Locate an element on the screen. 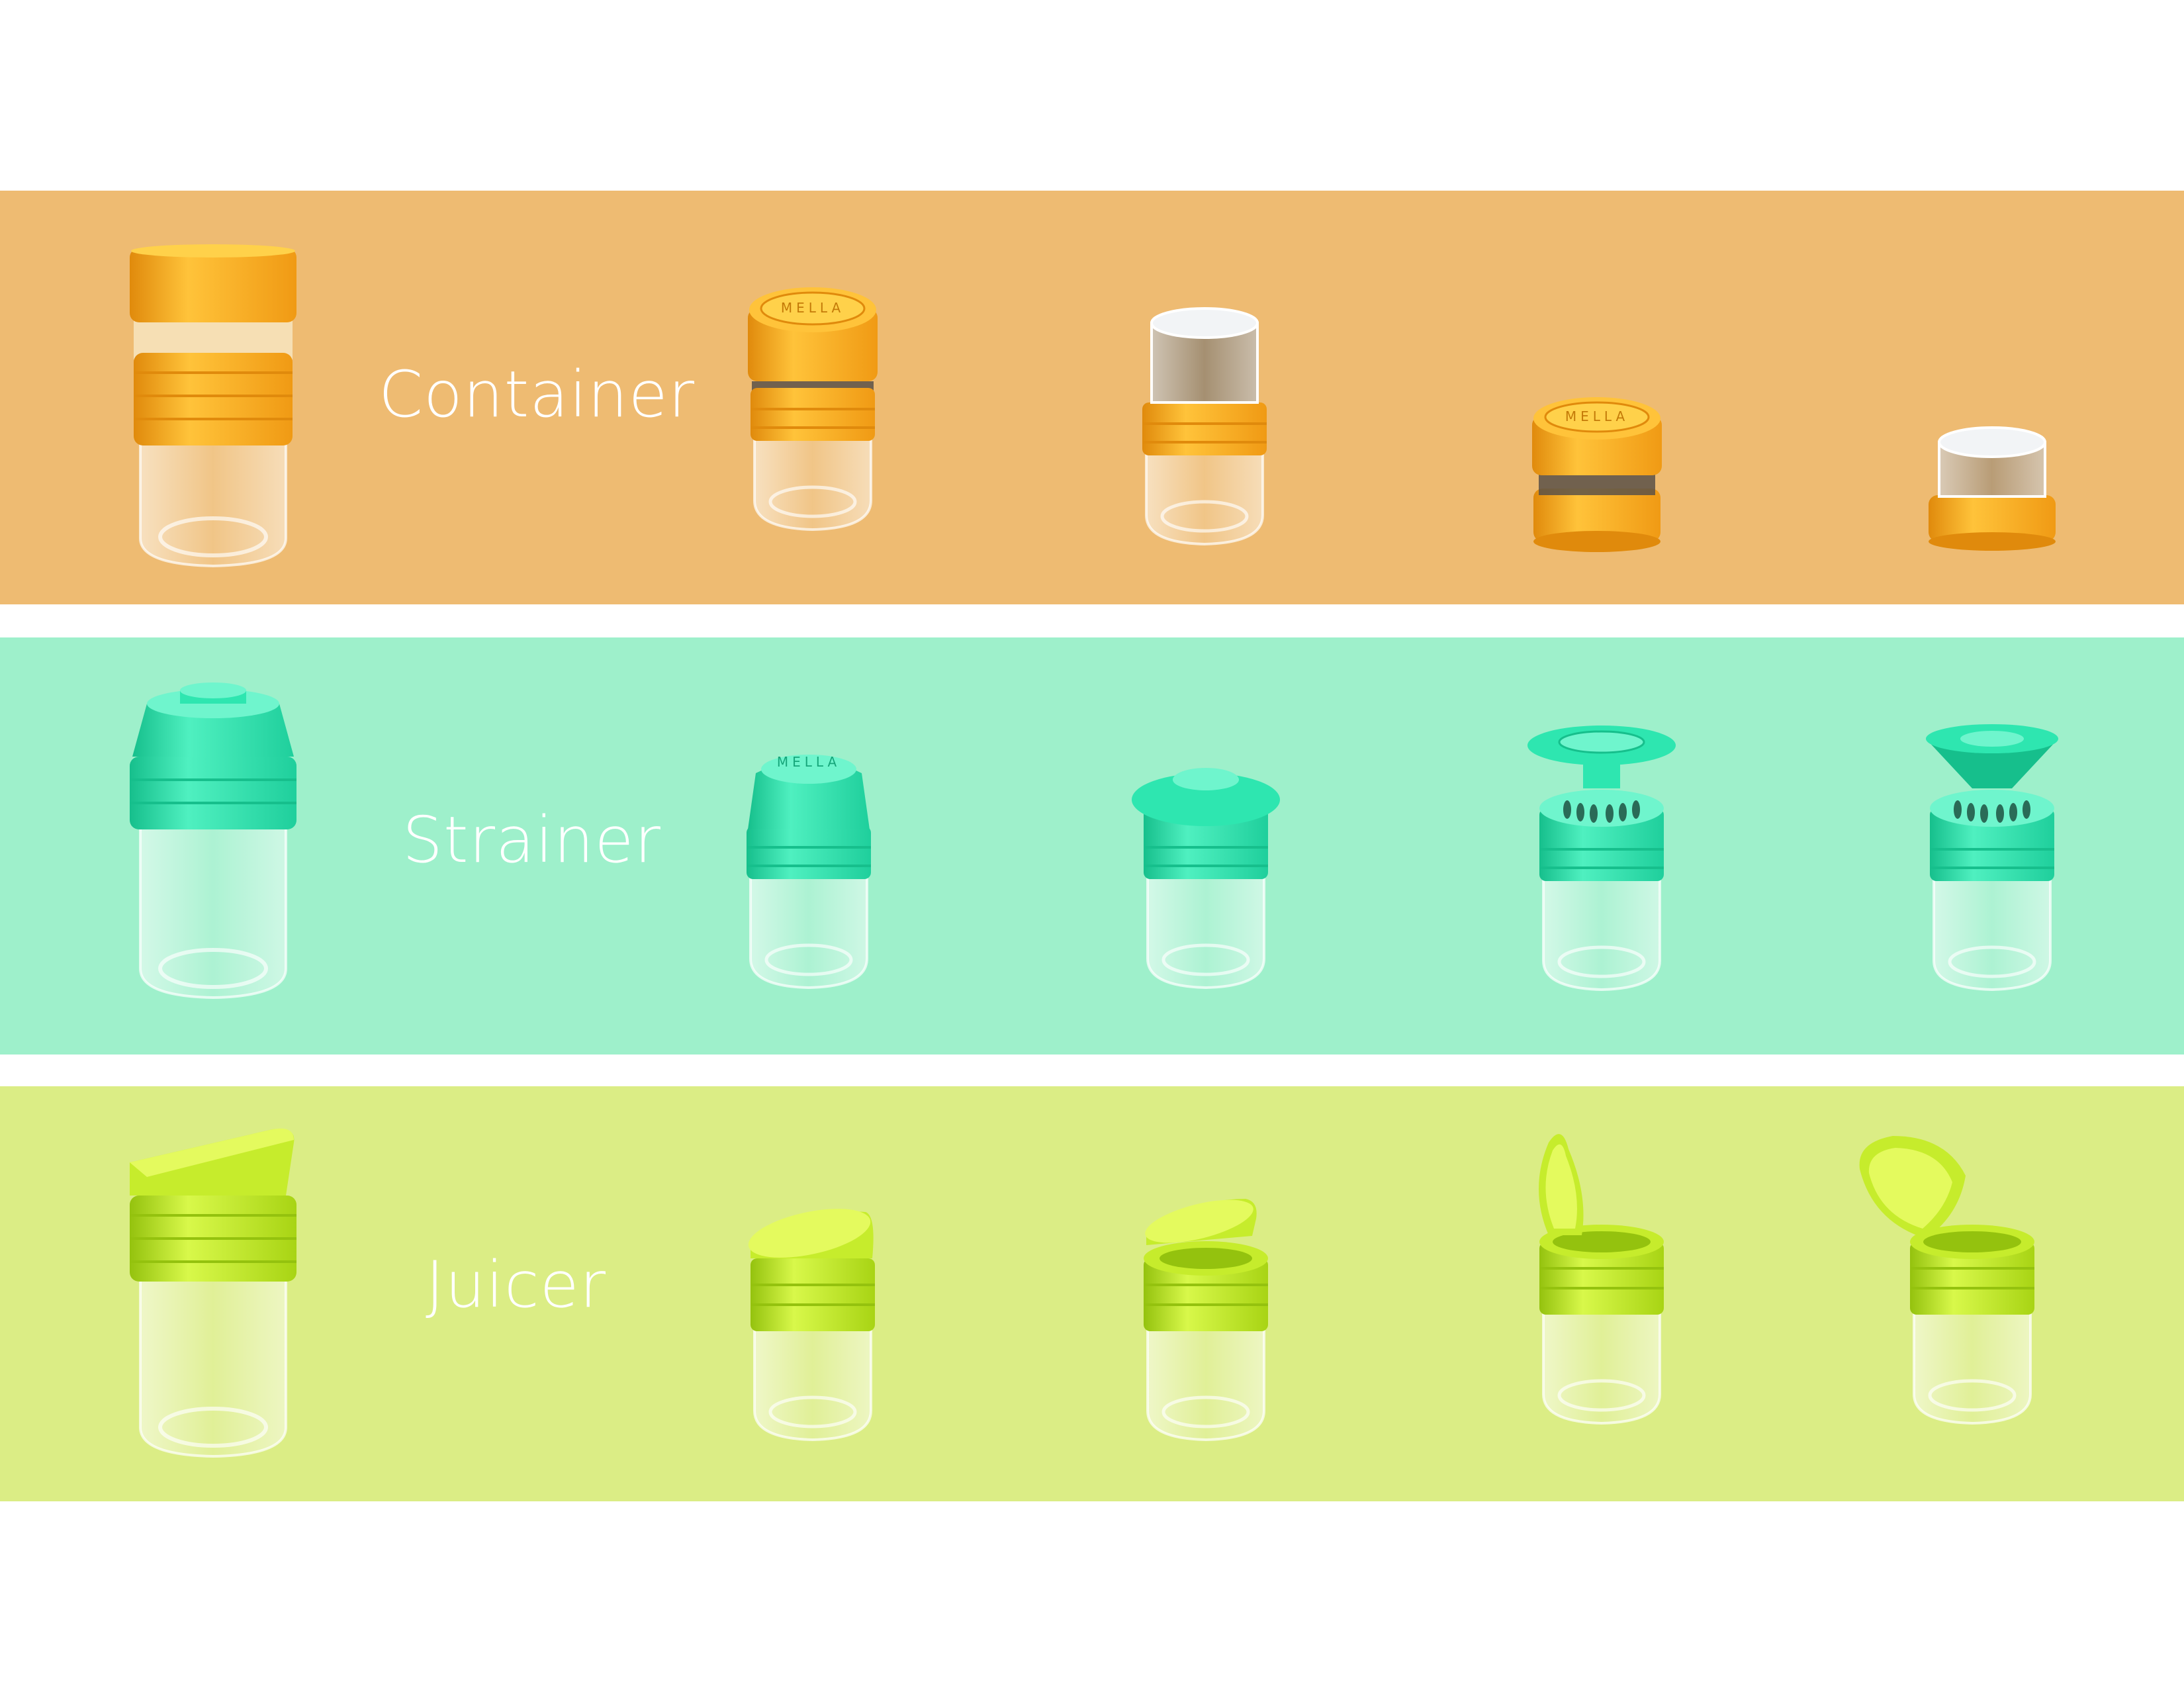 Image resolution: width=2184 pixels, height=1688 pixels. jar-container-short-lid: MELLA is located at coordinates (1597, 474).